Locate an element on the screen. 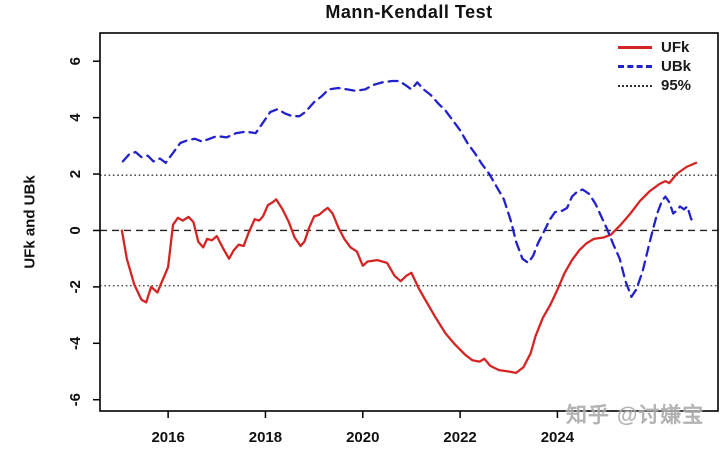 This screenshot has height=449, width=727. x-tick-label: 2018 is located at coordinates (265, 437).